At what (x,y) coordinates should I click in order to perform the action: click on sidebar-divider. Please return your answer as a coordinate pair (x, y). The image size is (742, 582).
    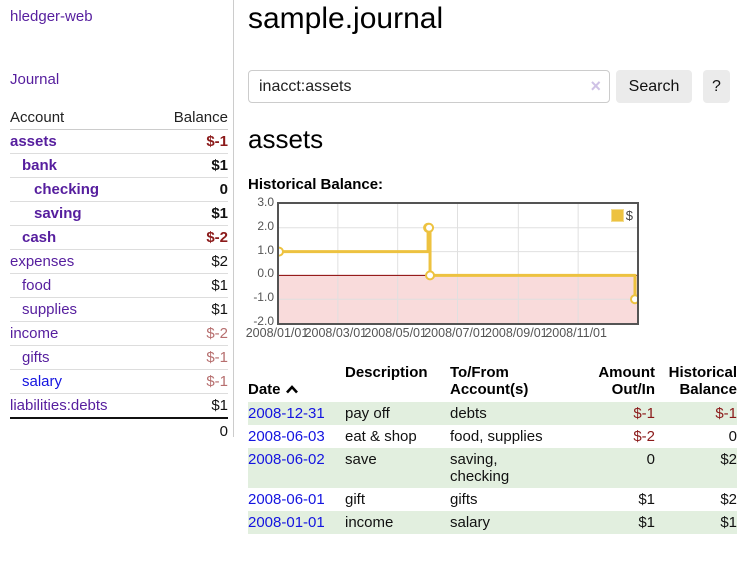
    Looking at the image, I should click on (233, 218).